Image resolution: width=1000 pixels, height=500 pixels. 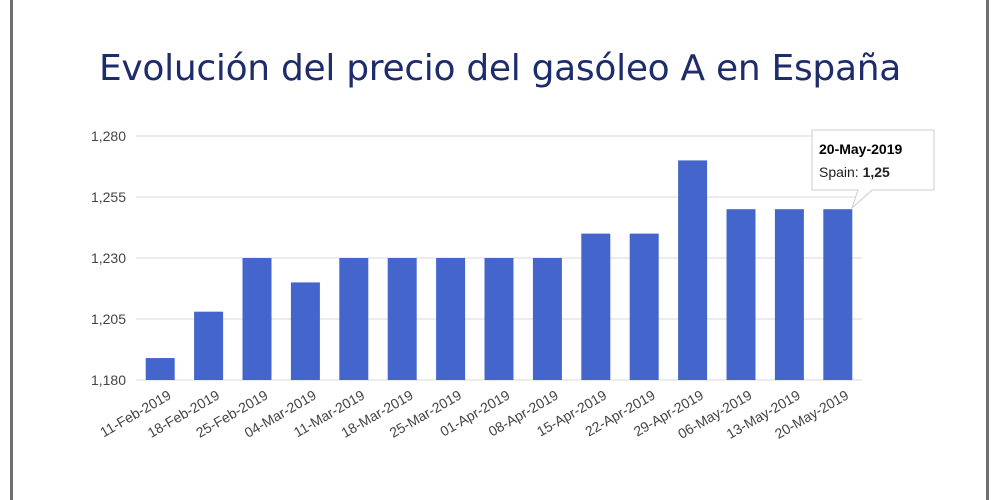 What do you see at coordinates (108, 319) in the screenshot?
I see `y-tick-label: 1,205` at bounding box center [108, 319].